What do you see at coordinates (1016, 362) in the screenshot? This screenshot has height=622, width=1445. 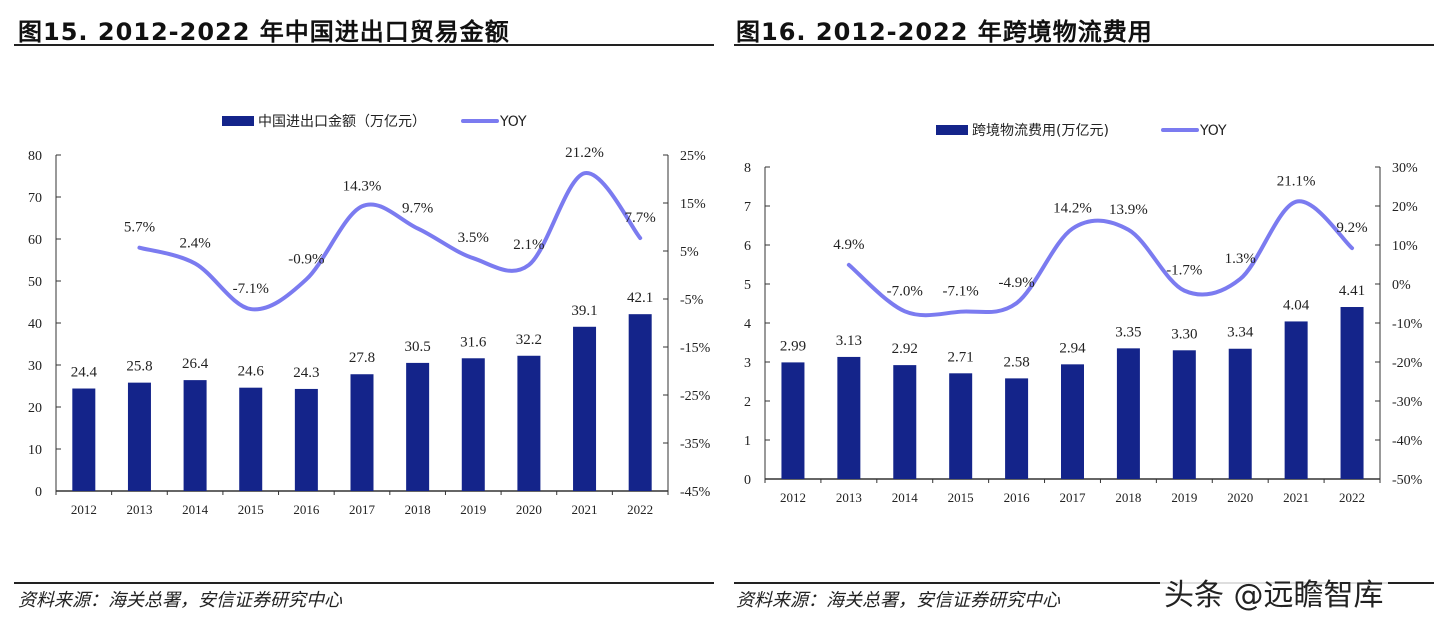 I see `bar-data-label: 2.58` at bounding box center [1016, 362].